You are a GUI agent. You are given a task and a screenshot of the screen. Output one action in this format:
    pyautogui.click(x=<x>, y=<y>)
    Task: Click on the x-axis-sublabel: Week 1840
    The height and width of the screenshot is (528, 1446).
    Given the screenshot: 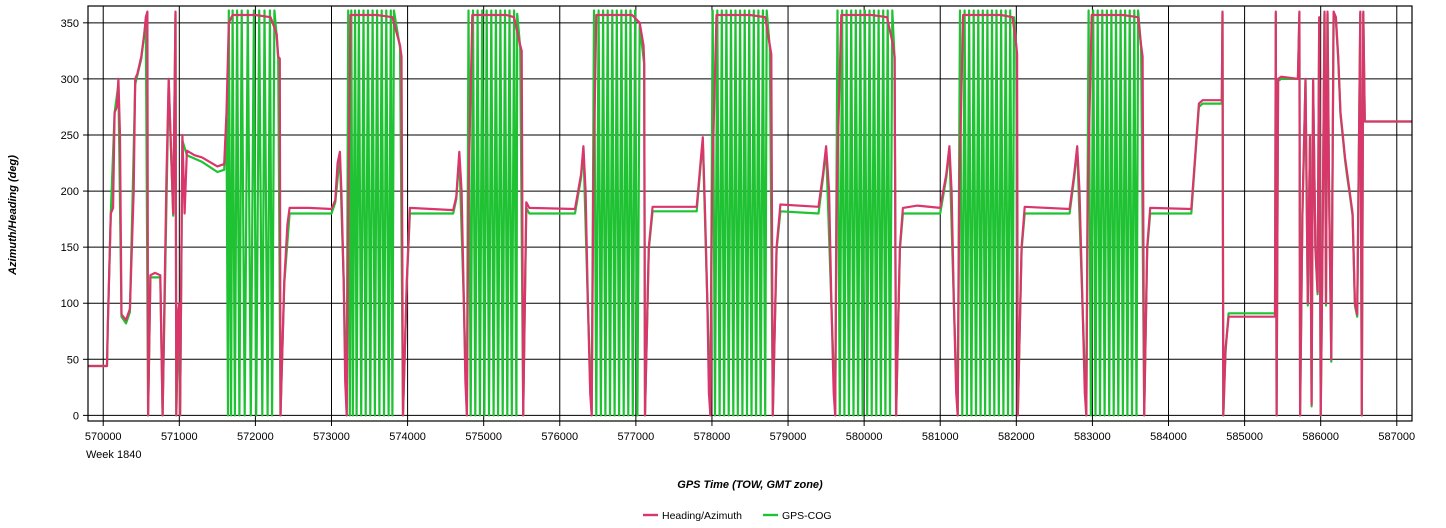 What is the action you would take?
    pyautogui.click(x=113, y=455)
    